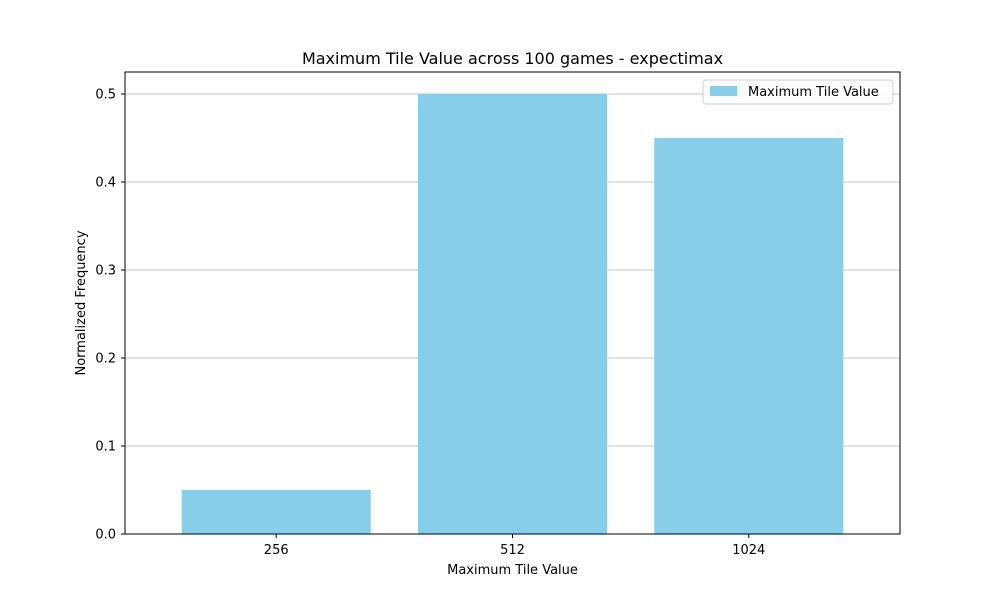  I want to click on y-tick-label: 0.1, so click(105, 447).